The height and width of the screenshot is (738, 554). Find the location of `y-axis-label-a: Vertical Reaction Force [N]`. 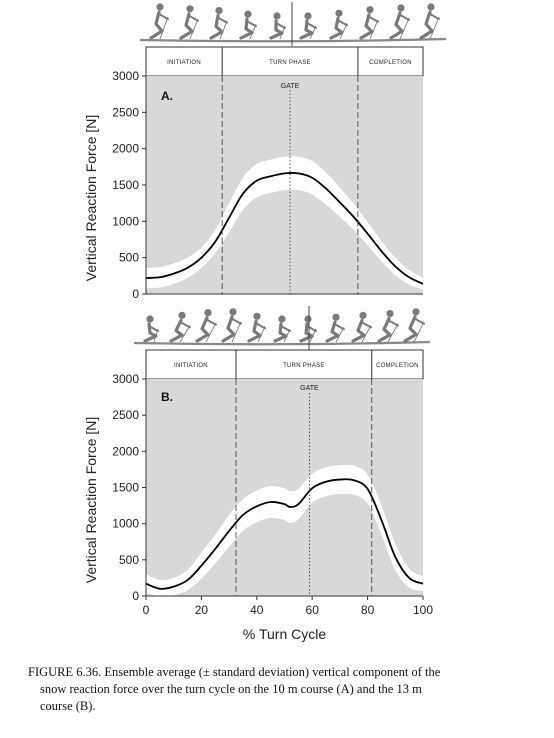

y-axis-label-a: Vertical Reaction Force [N] is located at coordinates (91, 198).